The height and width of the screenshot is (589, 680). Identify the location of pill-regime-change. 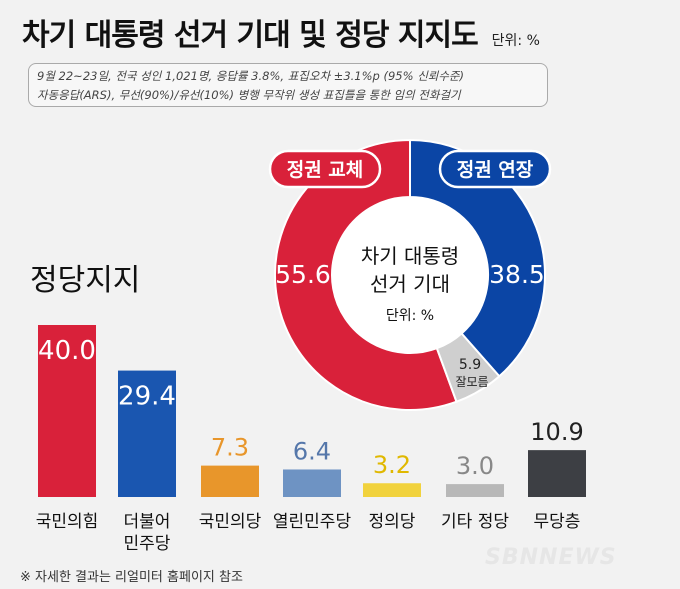
(325, 169).